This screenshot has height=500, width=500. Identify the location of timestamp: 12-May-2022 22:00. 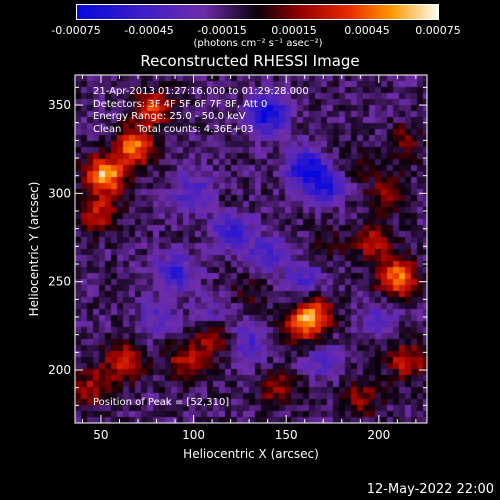
(430, 489).